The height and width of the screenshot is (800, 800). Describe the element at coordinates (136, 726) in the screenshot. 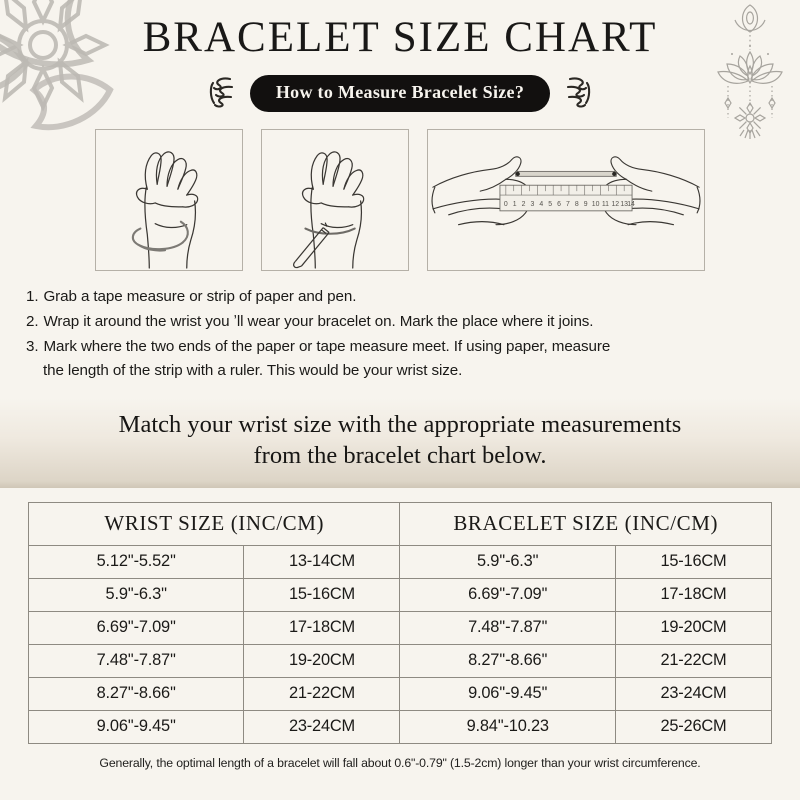

I see `cell-wrist-inch: 9.06''-9.45''` at that location.